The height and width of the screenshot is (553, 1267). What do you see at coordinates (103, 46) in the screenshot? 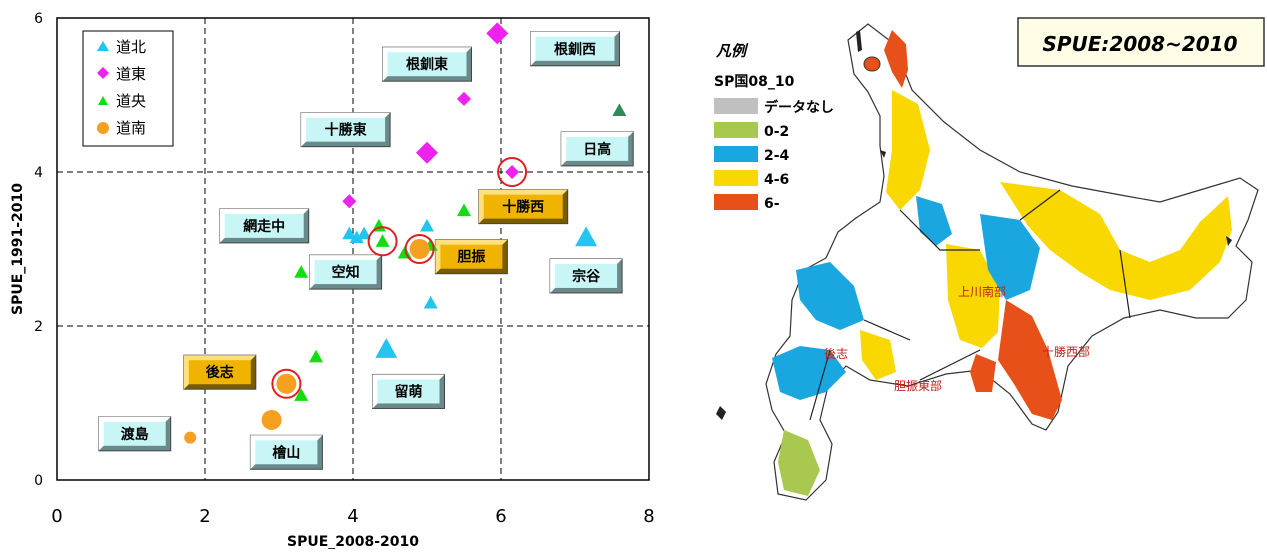
I see `legend-marker-dohoku` at bounding box center [103, 46].